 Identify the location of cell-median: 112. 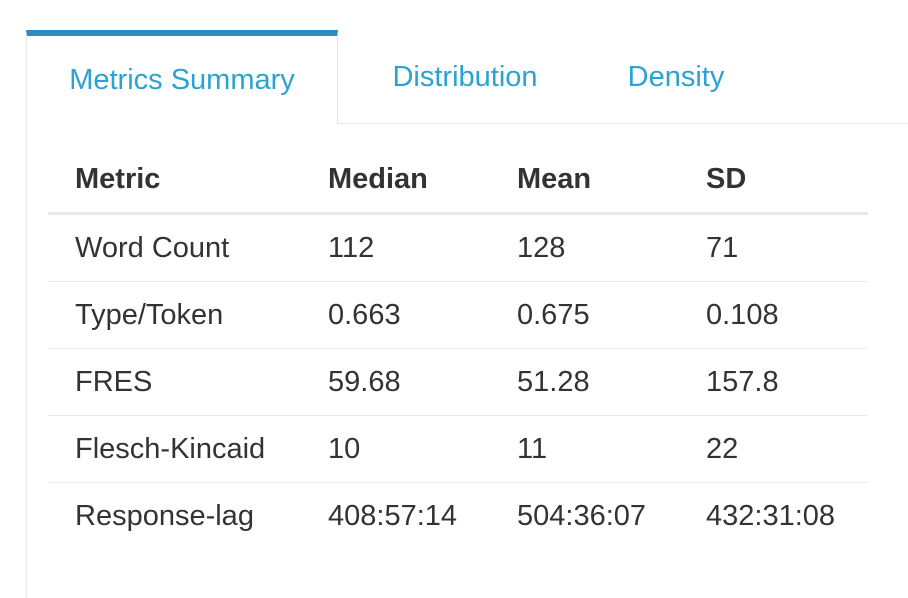
(395, 247).